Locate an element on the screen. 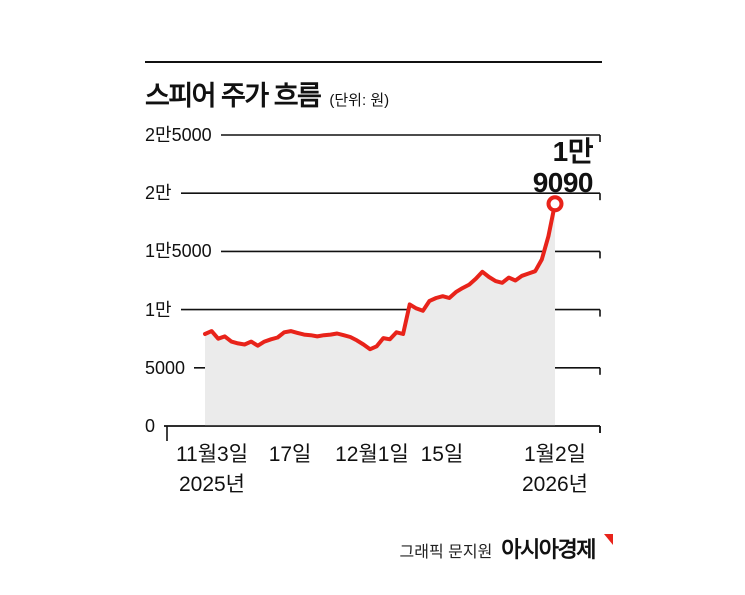 This screenshot has height=595, width=745. end-value-annotation: 1만 9090 is located at coordinates (563, 167).